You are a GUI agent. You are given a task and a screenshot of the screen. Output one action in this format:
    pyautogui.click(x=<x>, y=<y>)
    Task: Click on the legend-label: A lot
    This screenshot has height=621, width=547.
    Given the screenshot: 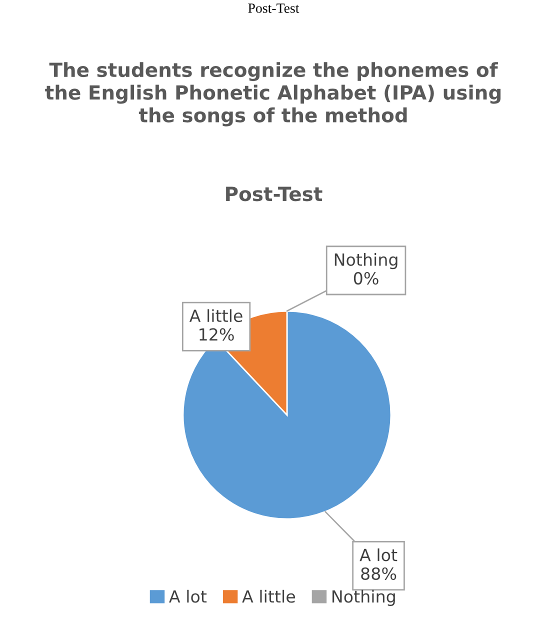 What is the action you would take?
    pyautogui.click(x=188, y=596)
    